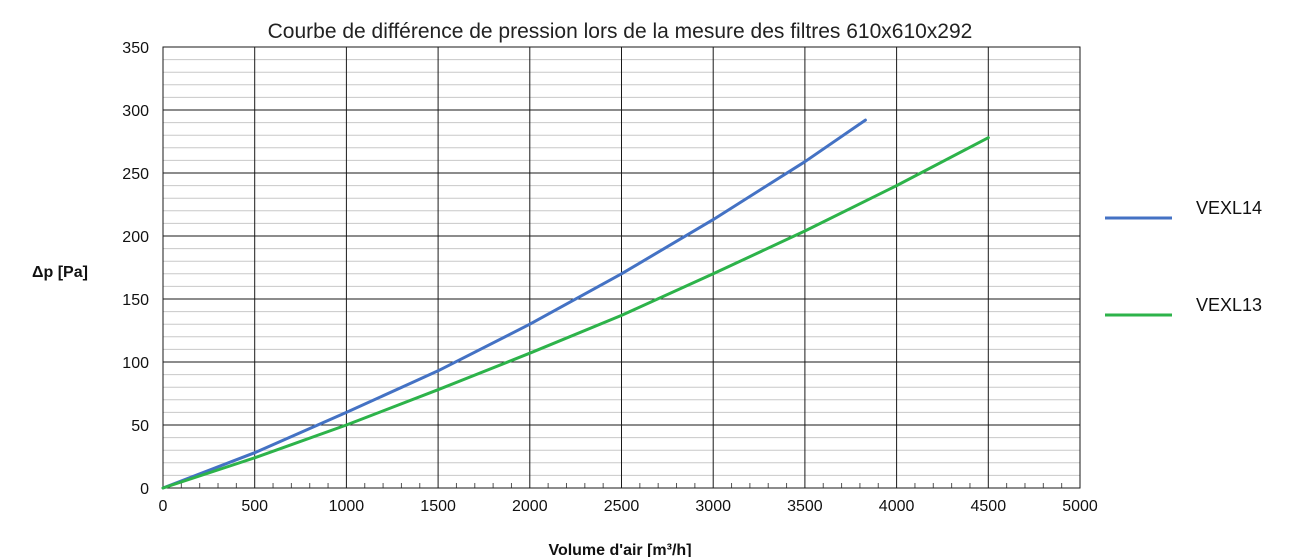 This screenshot has height=557, width=1316. I want to click on legend: VEXL14 VEXL13, so click(1183, 257).